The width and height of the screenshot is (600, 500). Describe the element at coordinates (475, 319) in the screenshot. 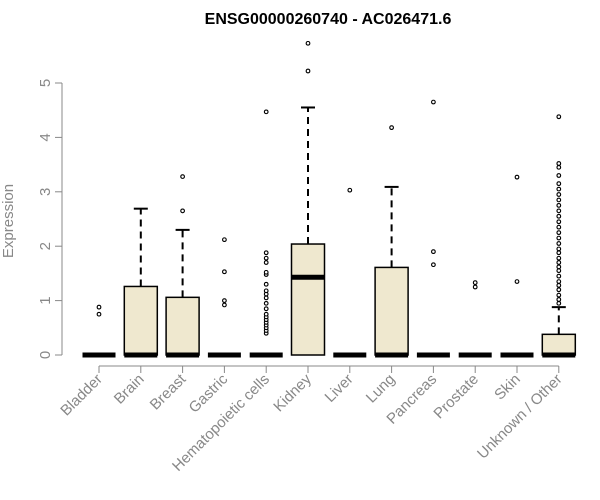

I see `box-prostate` at that location.